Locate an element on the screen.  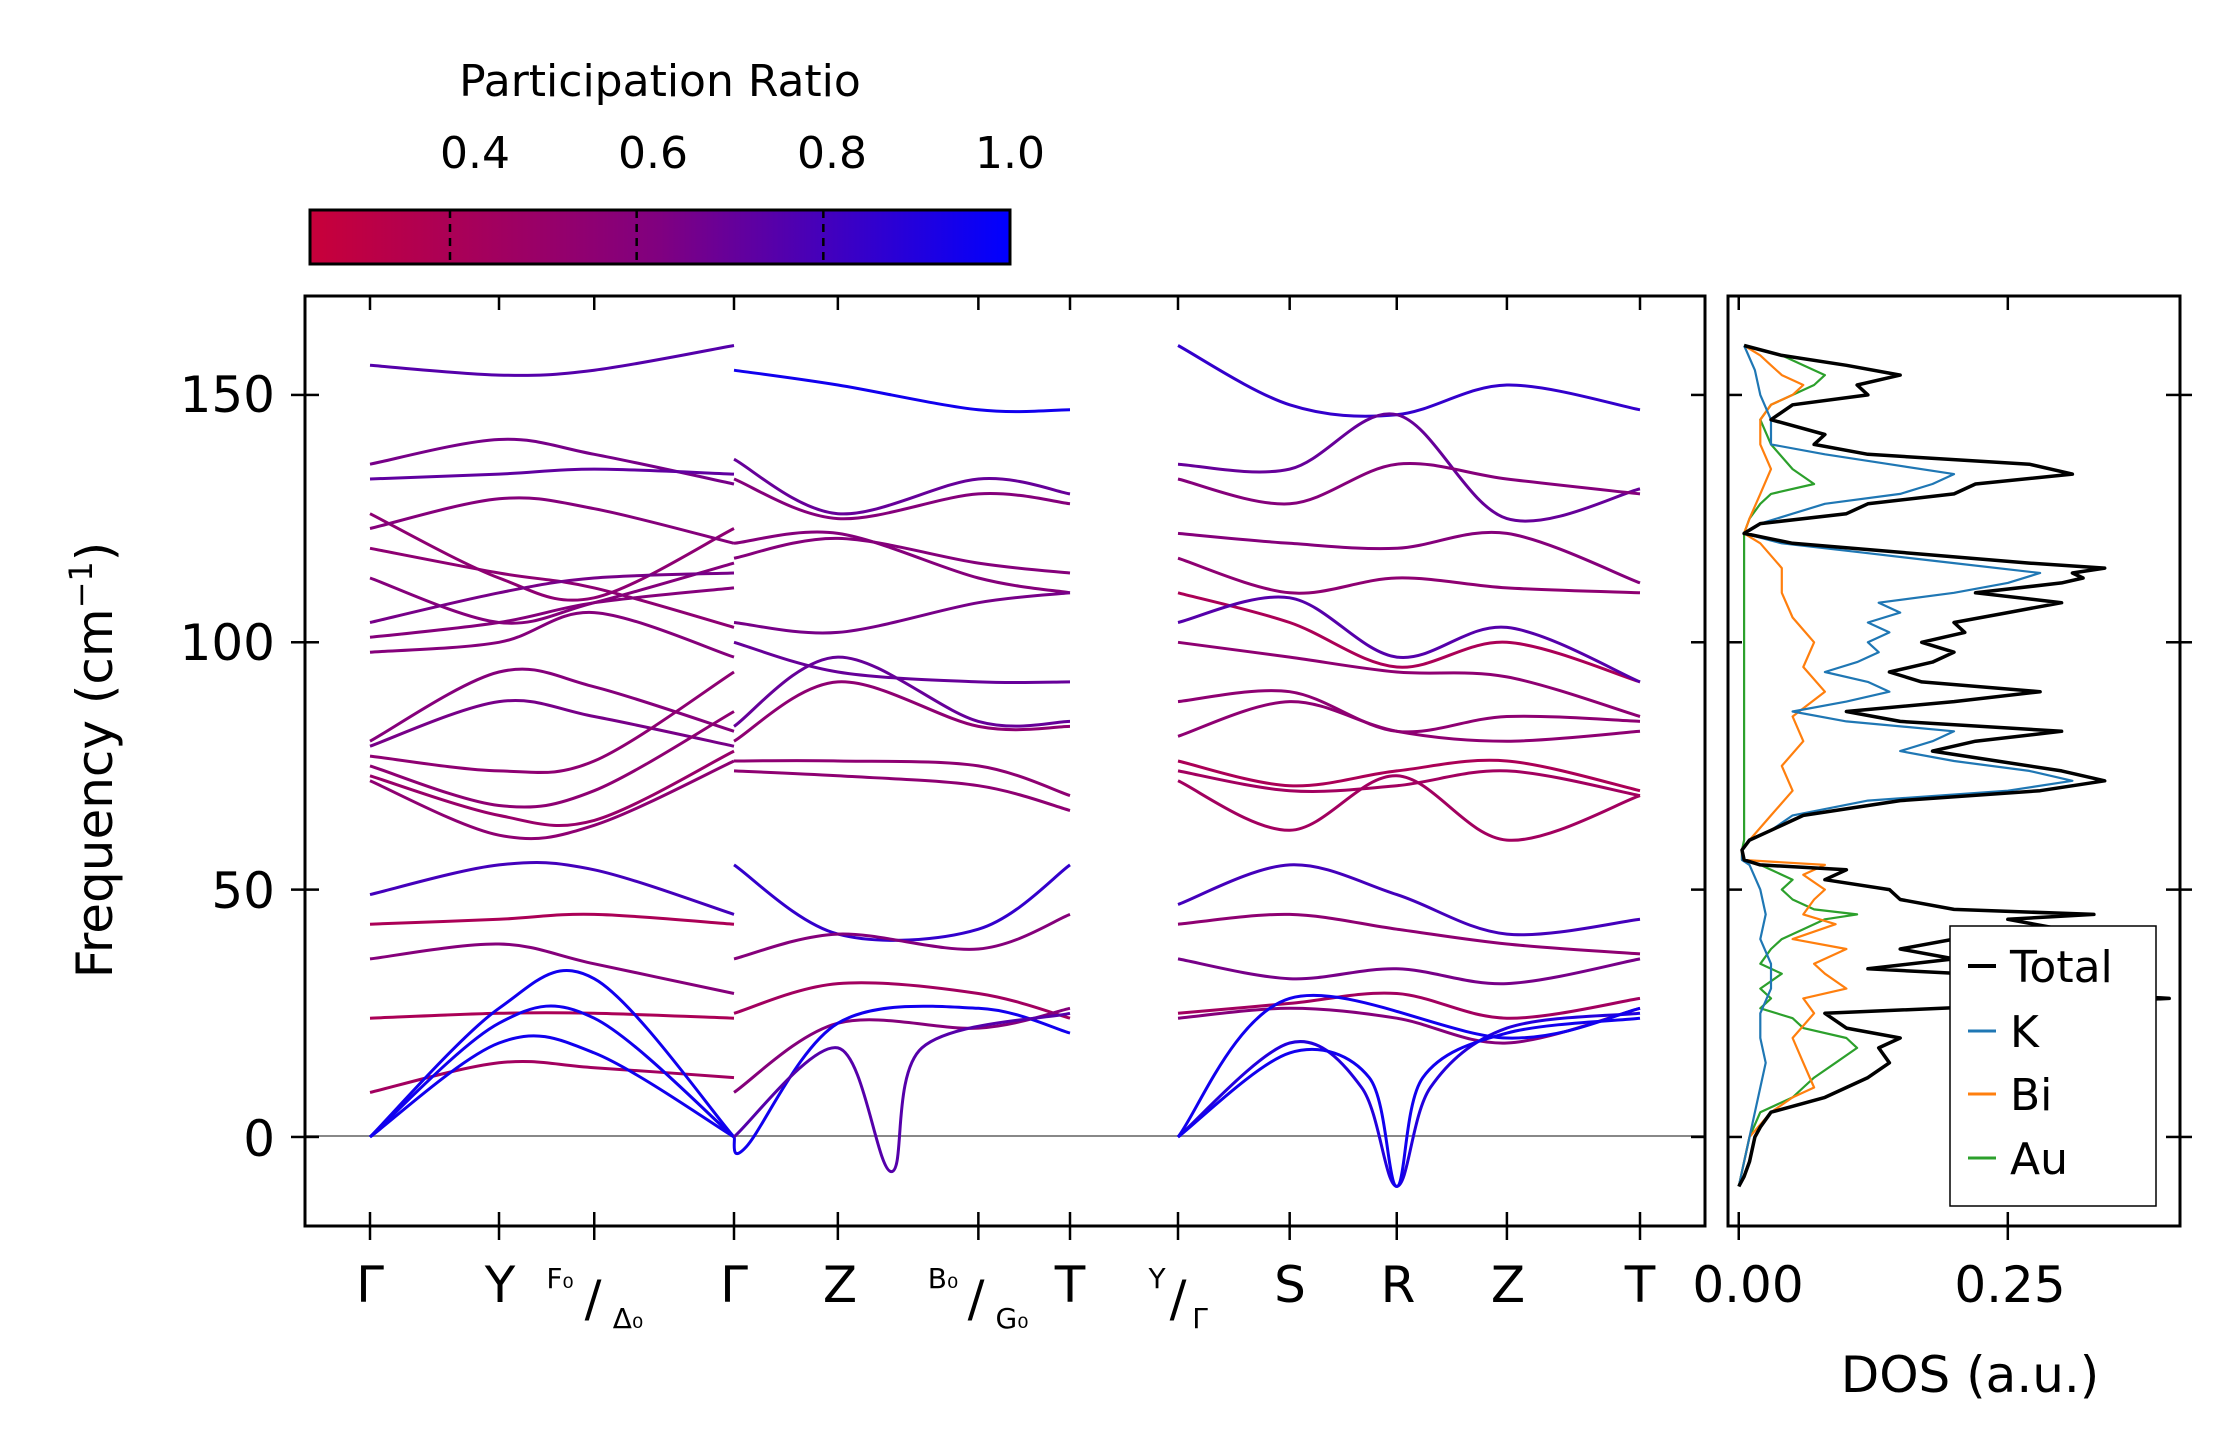
phonon-band-b3 is located at coordinates (552, 474).